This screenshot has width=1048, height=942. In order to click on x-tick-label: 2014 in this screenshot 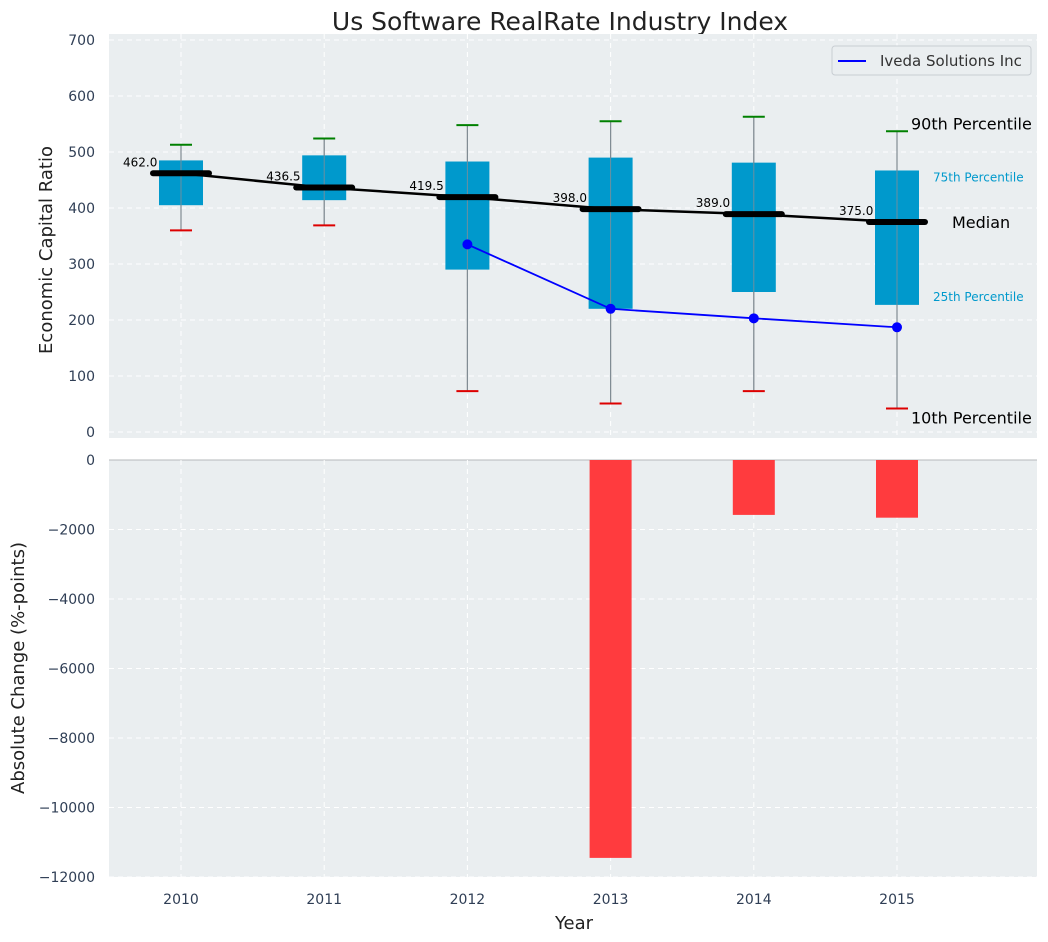, I will do `click(754, 900)`.